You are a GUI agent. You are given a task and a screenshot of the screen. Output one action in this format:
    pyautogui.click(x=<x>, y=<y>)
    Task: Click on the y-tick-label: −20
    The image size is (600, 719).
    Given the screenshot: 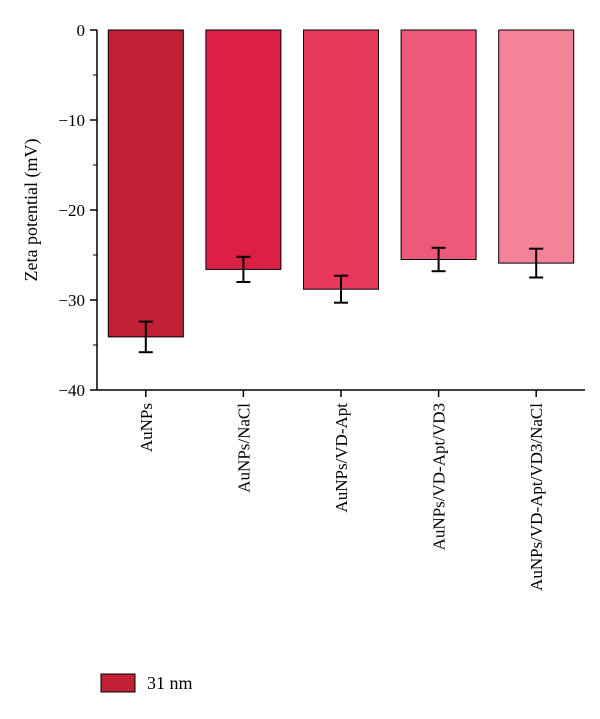 What is the action you would take?
    pyautogui.click(x=71, y=210)
    